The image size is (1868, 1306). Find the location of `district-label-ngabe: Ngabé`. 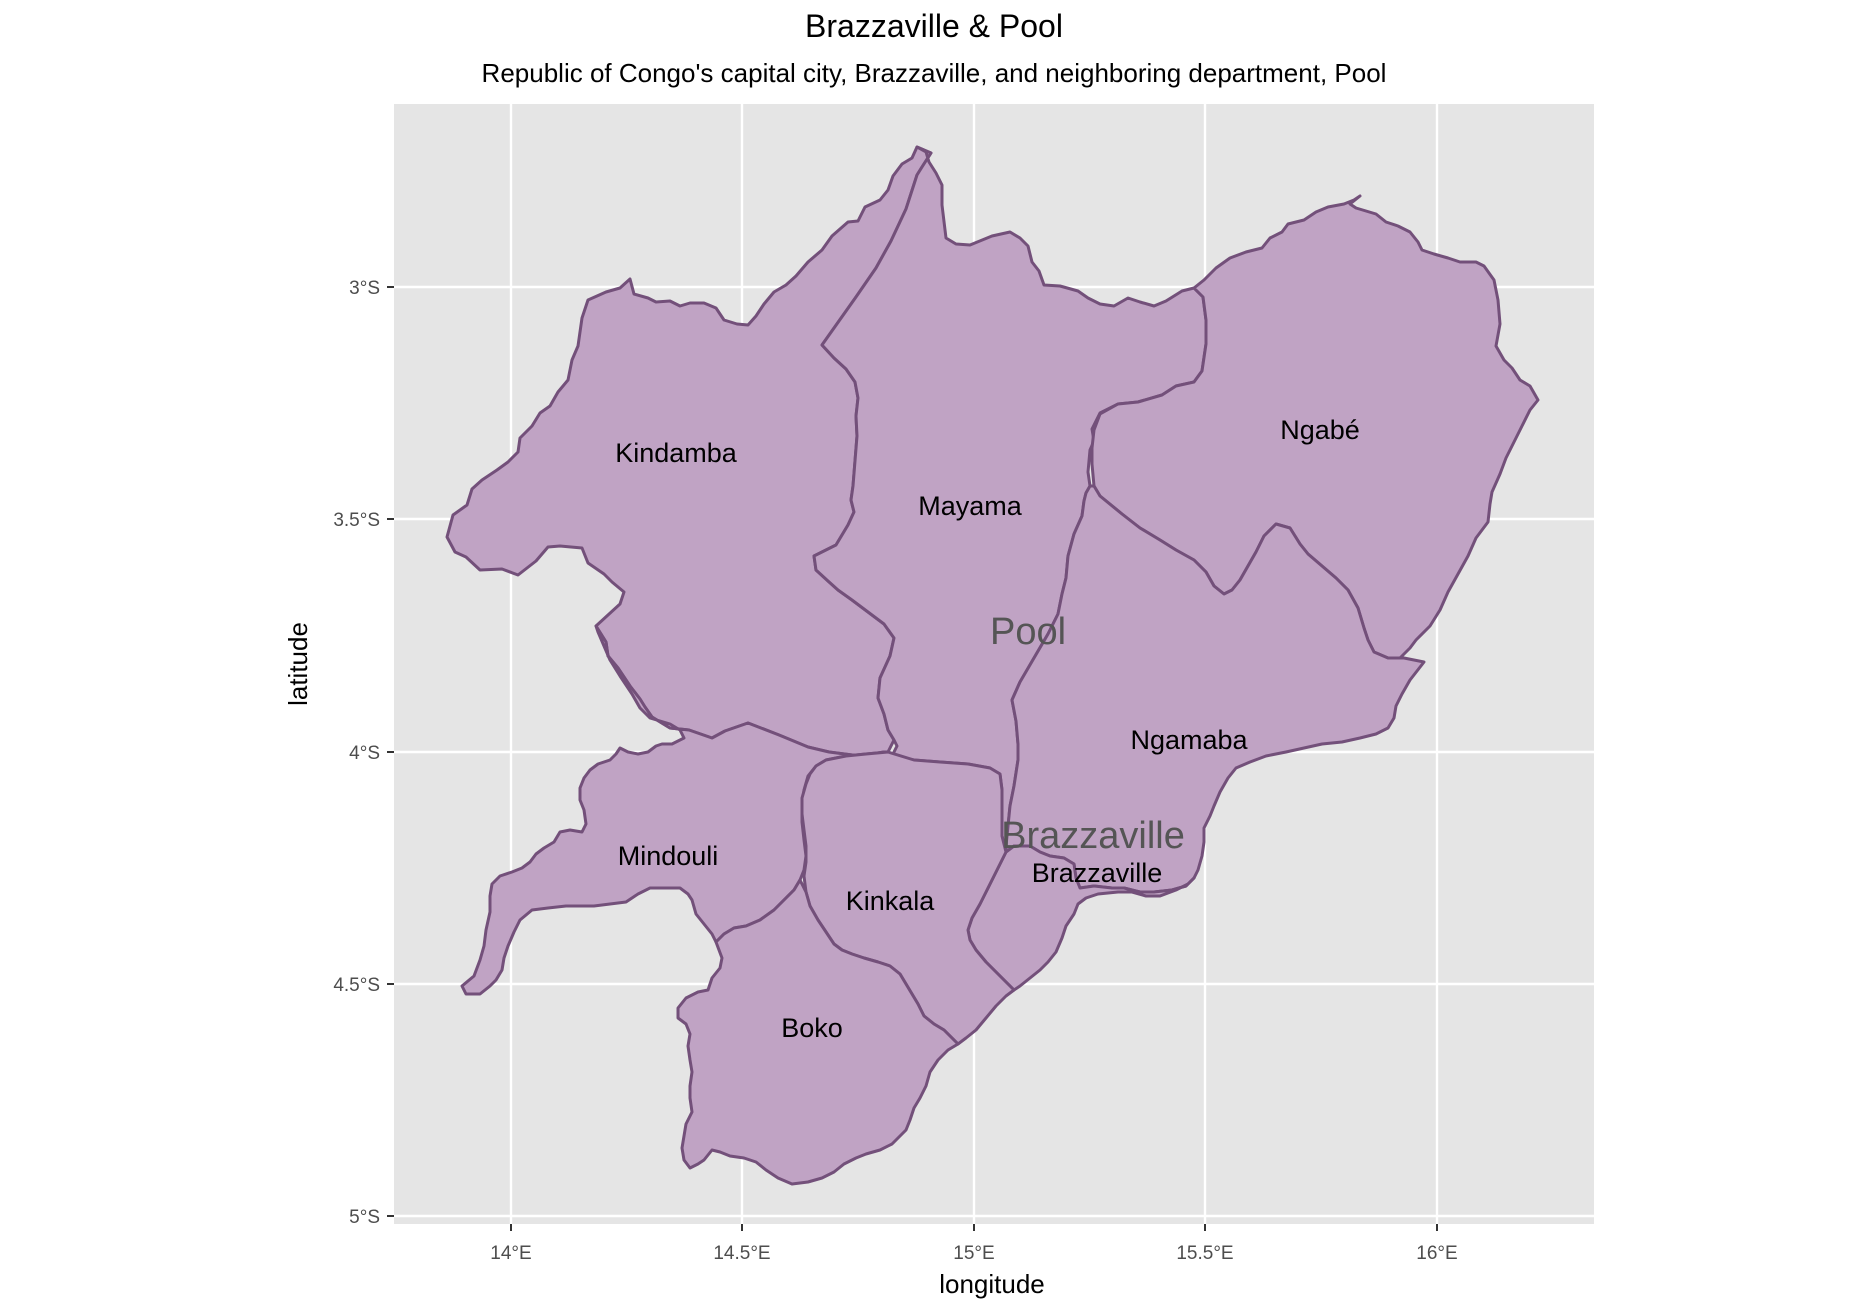

district-label-ngabe: Ngabé is located at coordinates (1320, 430).